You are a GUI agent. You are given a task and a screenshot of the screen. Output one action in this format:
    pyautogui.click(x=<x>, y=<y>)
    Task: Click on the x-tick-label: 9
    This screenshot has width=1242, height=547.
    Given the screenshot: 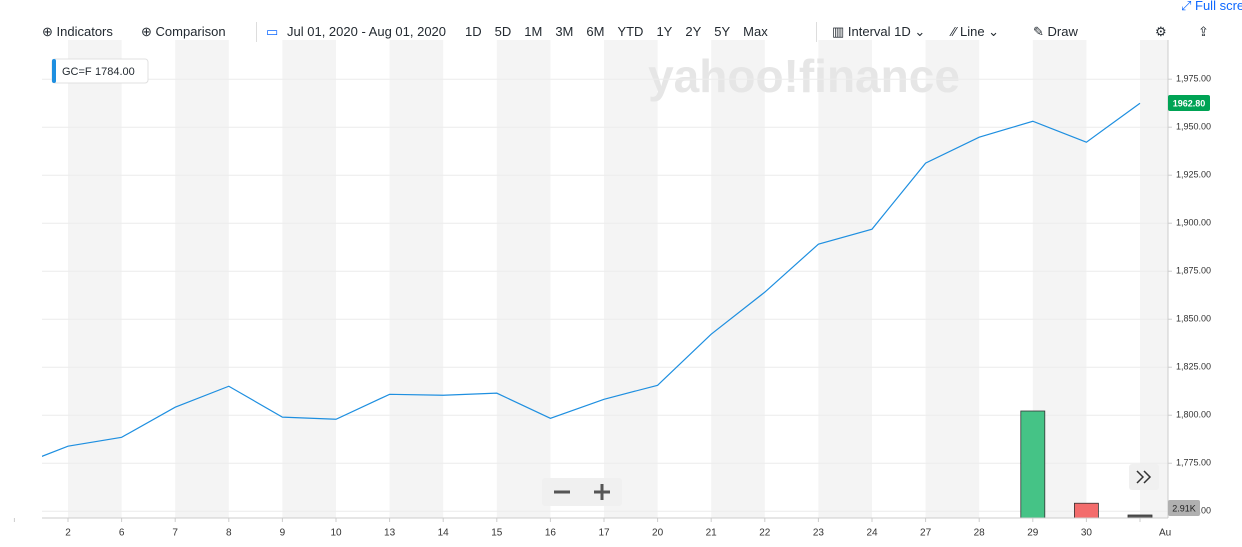 What is the action you would take?
    pyautogui.click(x=283, y=533)
    